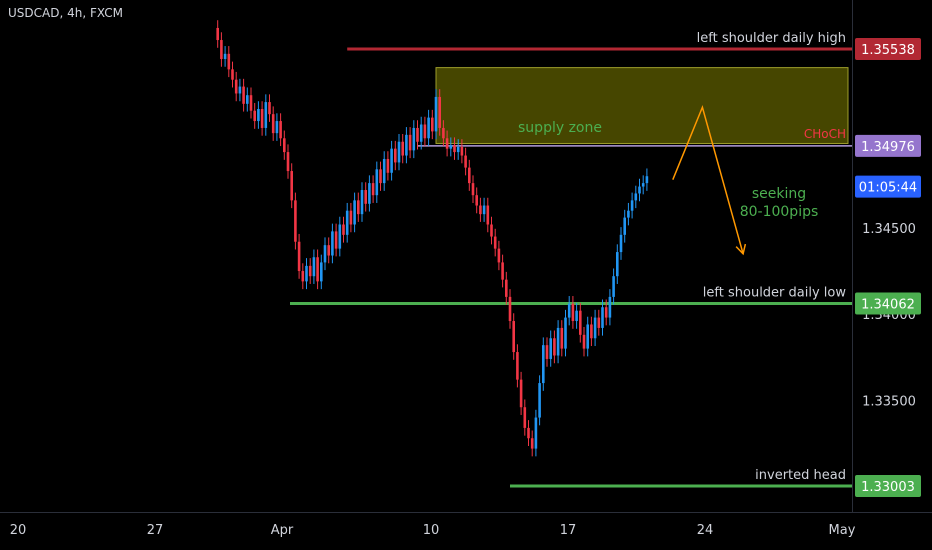 This screenshot has height=550, width=932. Describe the element at coordinates (888, 487) in the screenshot. I see `price-badge-text: 1.33003` at that location.